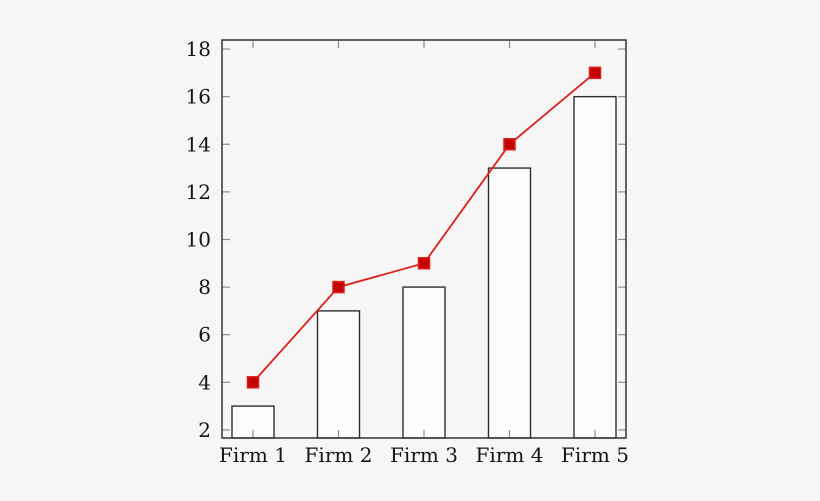  Describe the element at coordinates (595, 455) in the screenshot. I see `x-axis-category-label: Firm 5` at that location.